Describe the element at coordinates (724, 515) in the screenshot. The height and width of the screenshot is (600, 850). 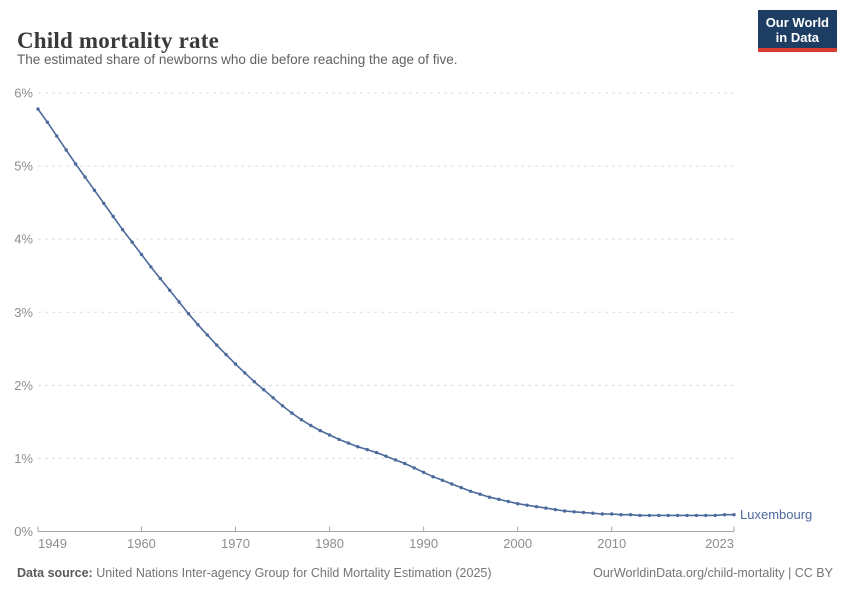
I see `data-point-2022` at that location.